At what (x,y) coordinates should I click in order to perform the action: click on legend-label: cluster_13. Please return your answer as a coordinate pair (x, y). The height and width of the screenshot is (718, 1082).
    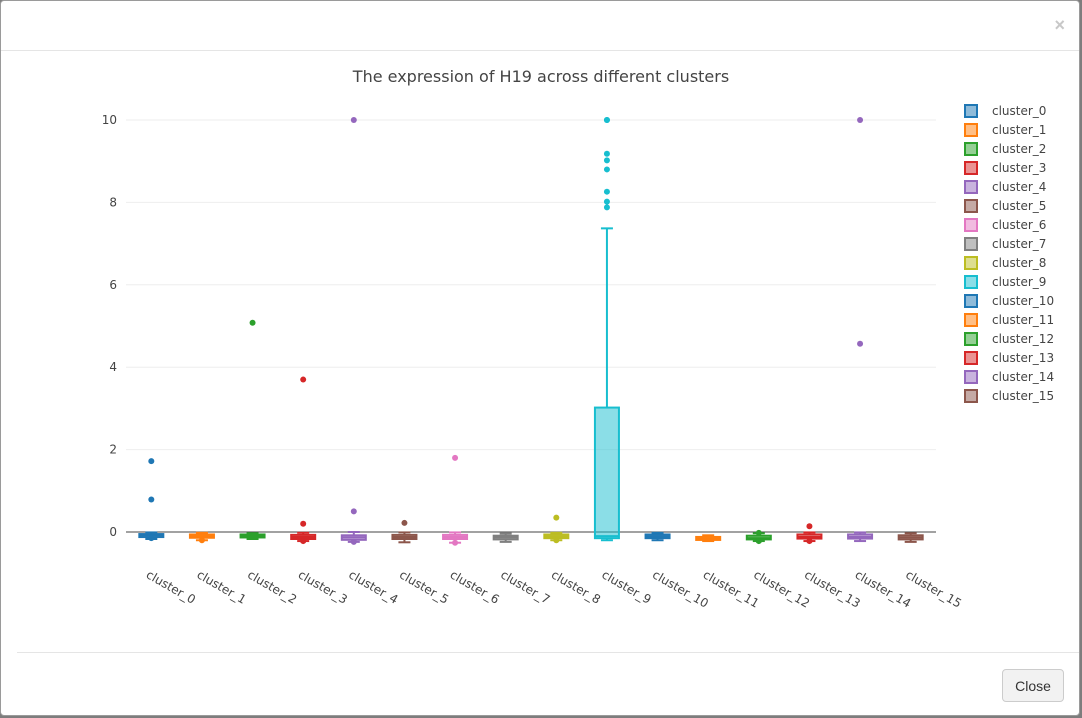
    Looking at the image, I should click on (1023, 358).